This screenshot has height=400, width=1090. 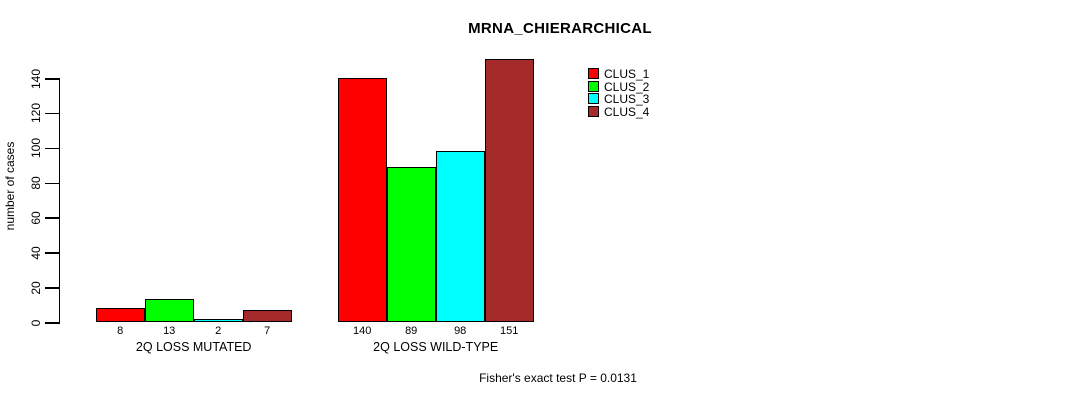 I want to click on x-axis-group-label: 2Q LOSS MUTATED, so click(x=193, y=347).